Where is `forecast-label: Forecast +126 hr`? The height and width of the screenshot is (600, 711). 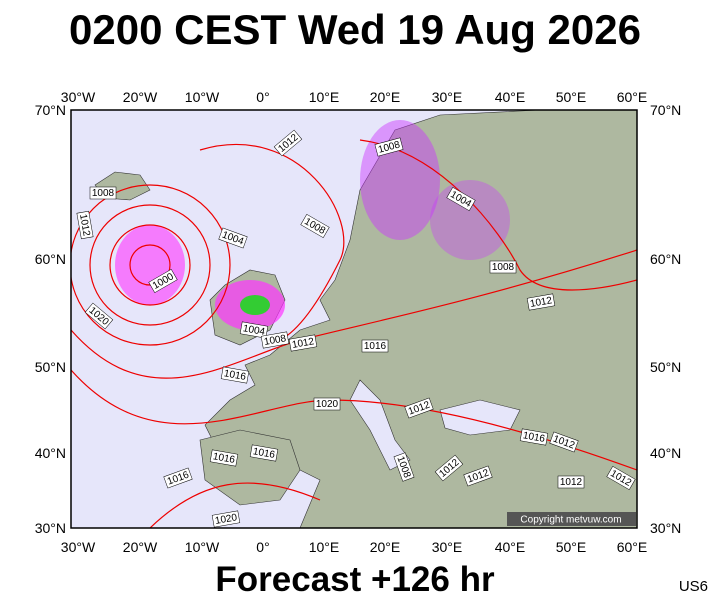
forecast-label: Forecast +126 hr is located at coordinates (355, 579).